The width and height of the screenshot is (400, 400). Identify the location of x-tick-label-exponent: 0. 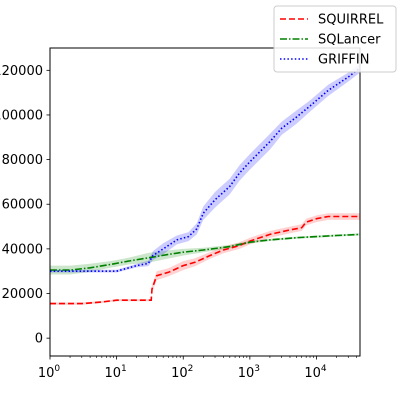
(57, 369).